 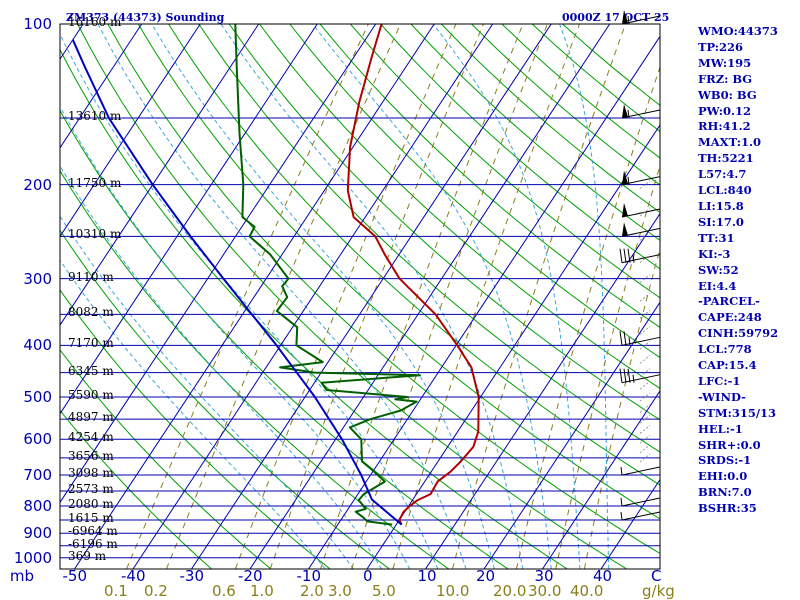 What do you see at coordinates (656, 576) in the screenshot?
I see `temperature-unit-label: C` at bounding box center [656, 576].